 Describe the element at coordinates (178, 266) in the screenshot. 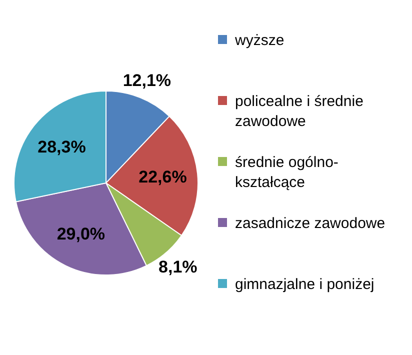

I see `data-label: 8,1%` at that location.